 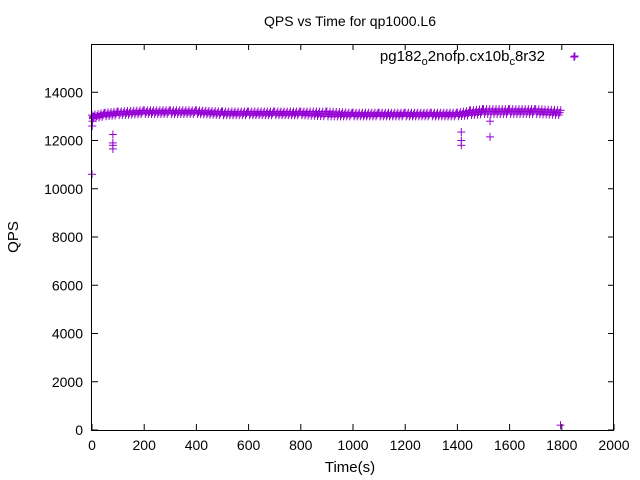 What do you see at coordinates (67, 334) in the screenshot?
I see `y-tick-label: 4000` at bounding box center [67, 334].